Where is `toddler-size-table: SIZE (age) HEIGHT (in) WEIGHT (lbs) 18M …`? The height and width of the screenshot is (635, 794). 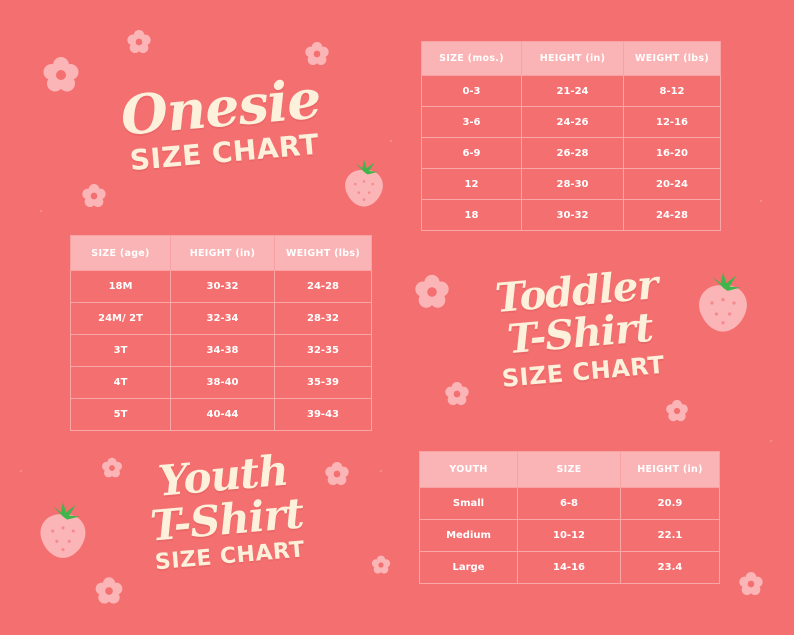 toddler-size-table: SIZE (age) HEIGHT (in) WEIGHT (lbs) 18M … is located at coordinates (221, 333).